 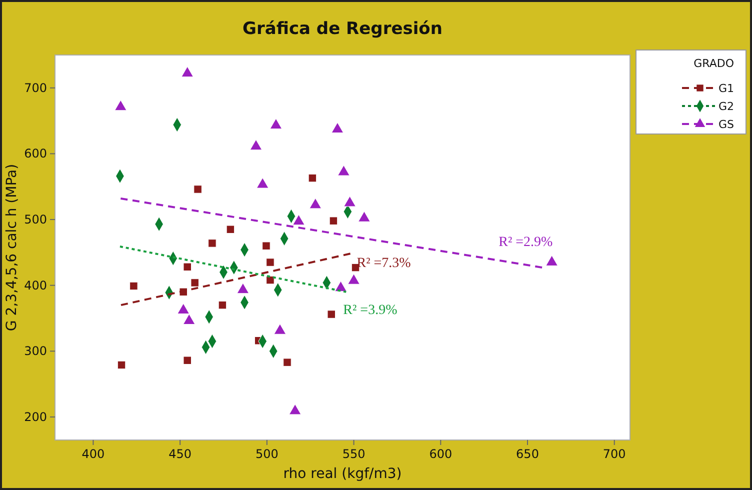 I want to click on legend-title: GRADO, so click(x=714, y=63).